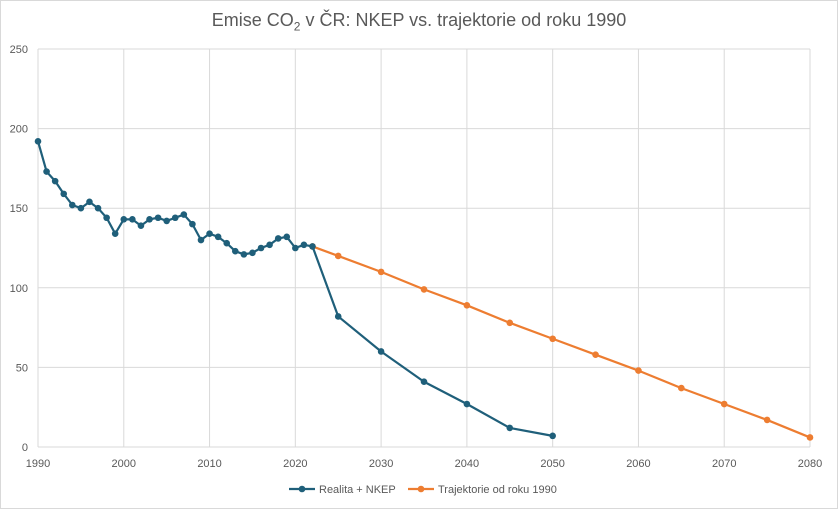  Describe the element at coordinates (19, 50) in the screenshot. I see `y-tick-label: 250` at that location.